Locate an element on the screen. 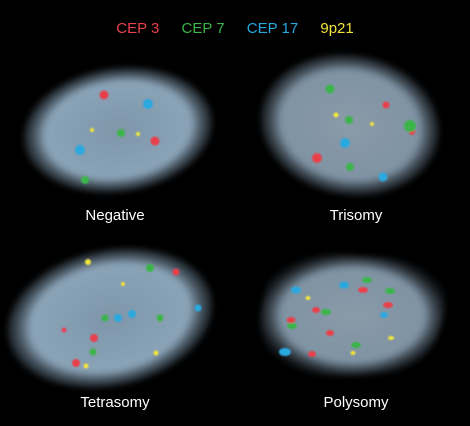  label-tetrasomy: Tetrasomy is located at coordinates (115, 402).